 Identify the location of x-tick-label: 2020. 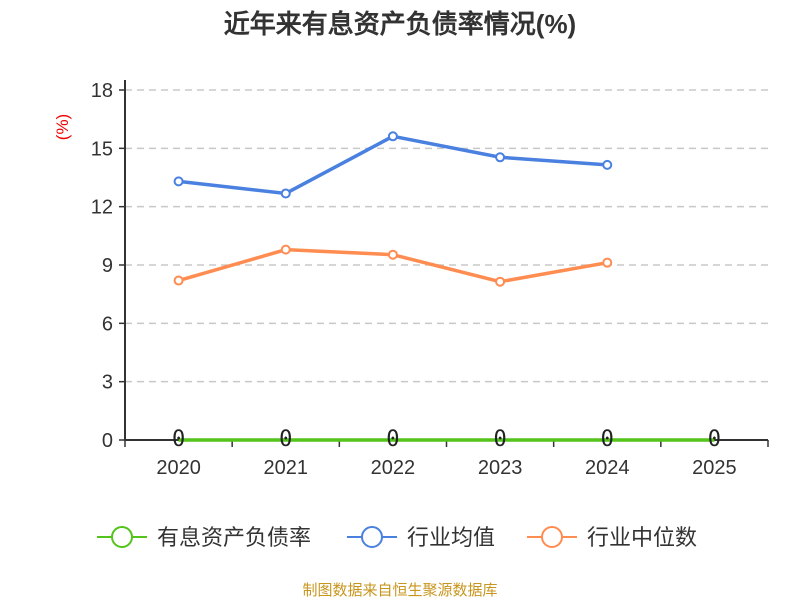
(178, 468).